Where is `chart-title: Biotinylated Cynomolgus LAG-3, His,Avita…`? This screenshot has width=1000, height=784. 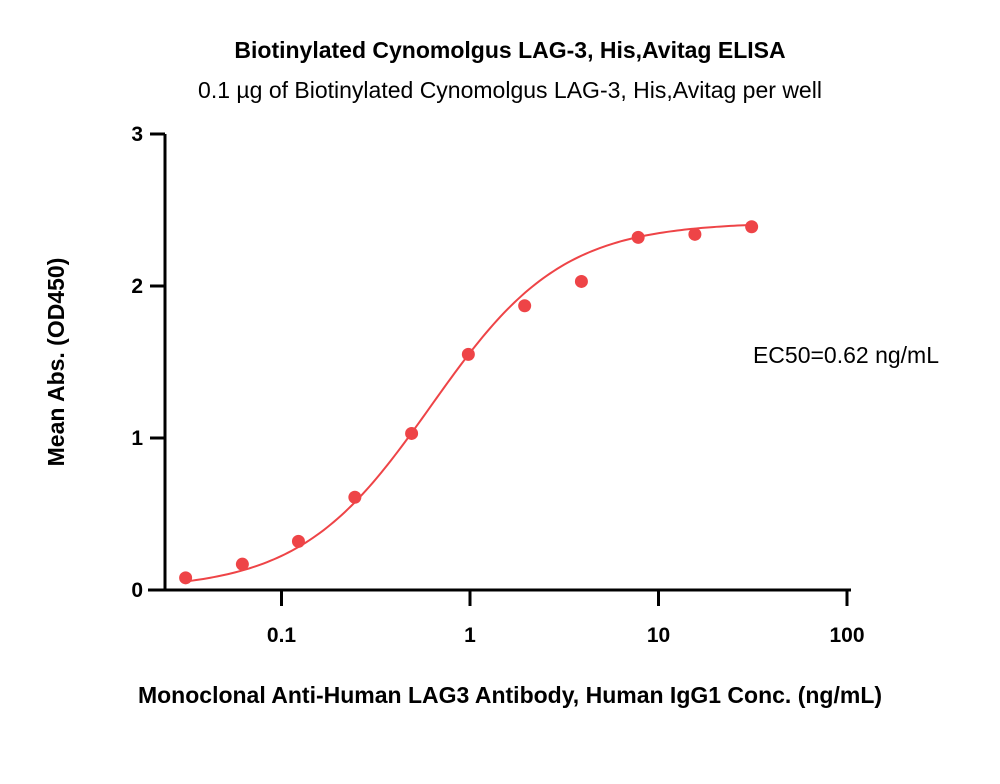
chart-title: Biotinylated Cynomolgus LAG-3, His,Avita… is located at coordinates (509, 50).